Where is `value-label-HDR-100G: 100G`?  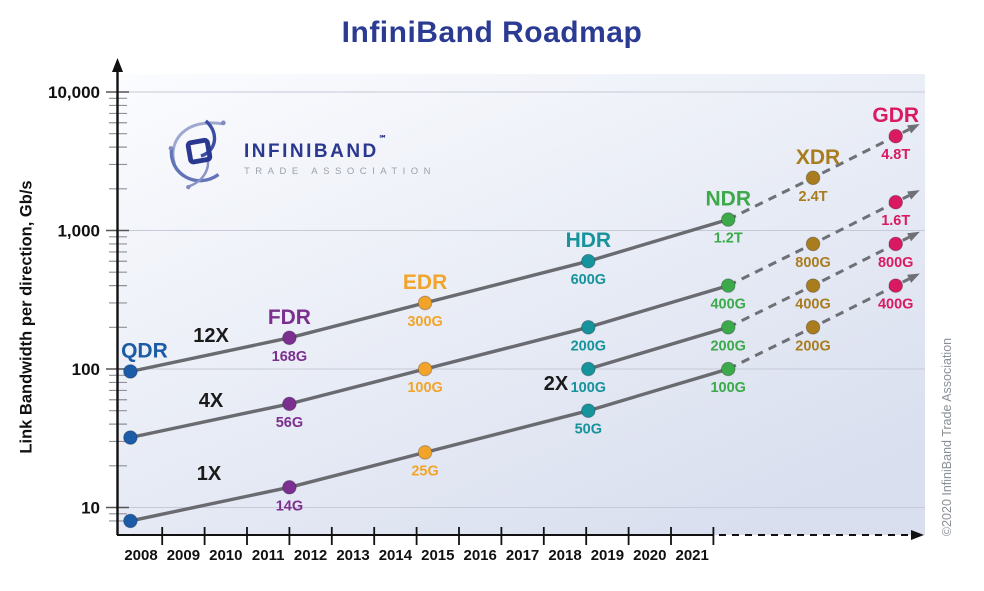 value-label-HDR-100G: 100G is located at coordinates (588, 388).